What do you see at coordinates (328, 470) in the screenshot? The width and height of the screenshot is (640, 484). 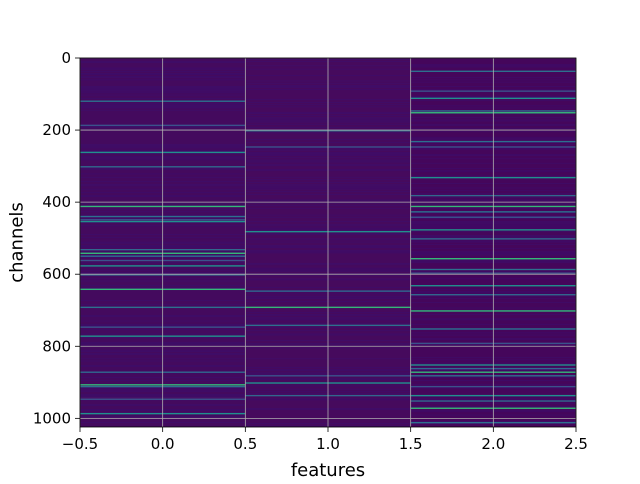 I see `x-axis-label: features` at bounding box center [328, 470].